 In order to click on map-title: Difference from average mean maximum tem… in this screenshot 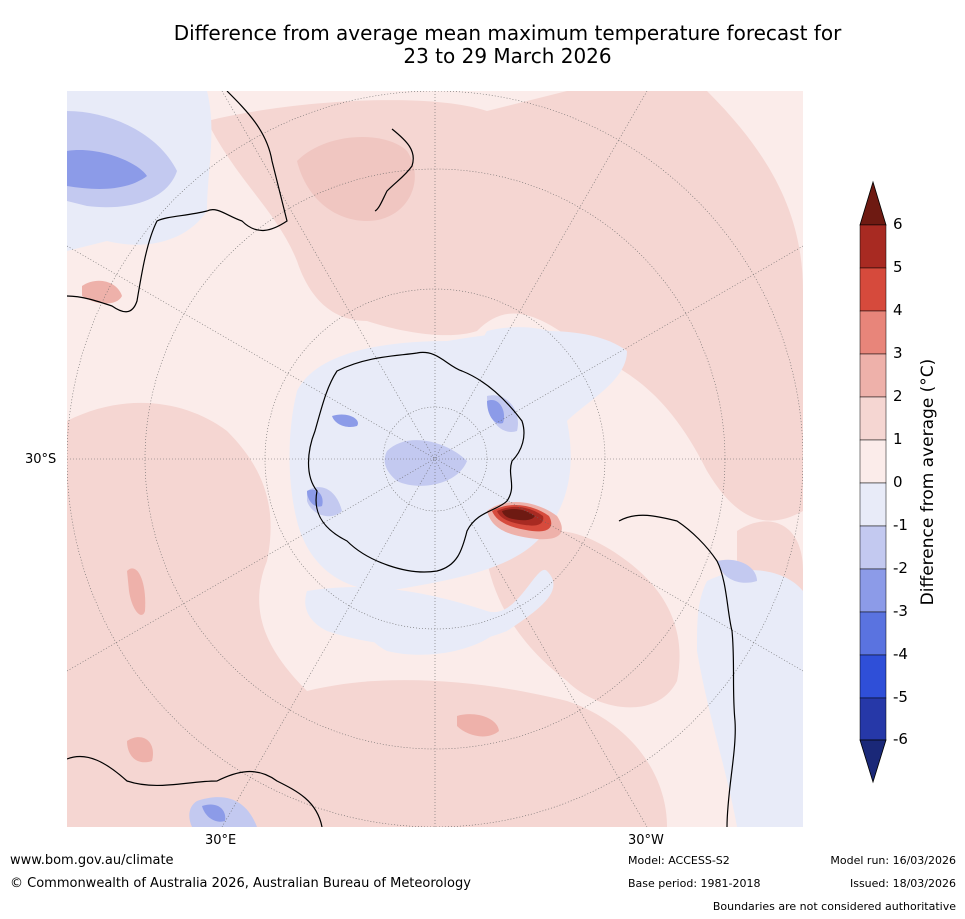, I will do `click(507, 45)`.